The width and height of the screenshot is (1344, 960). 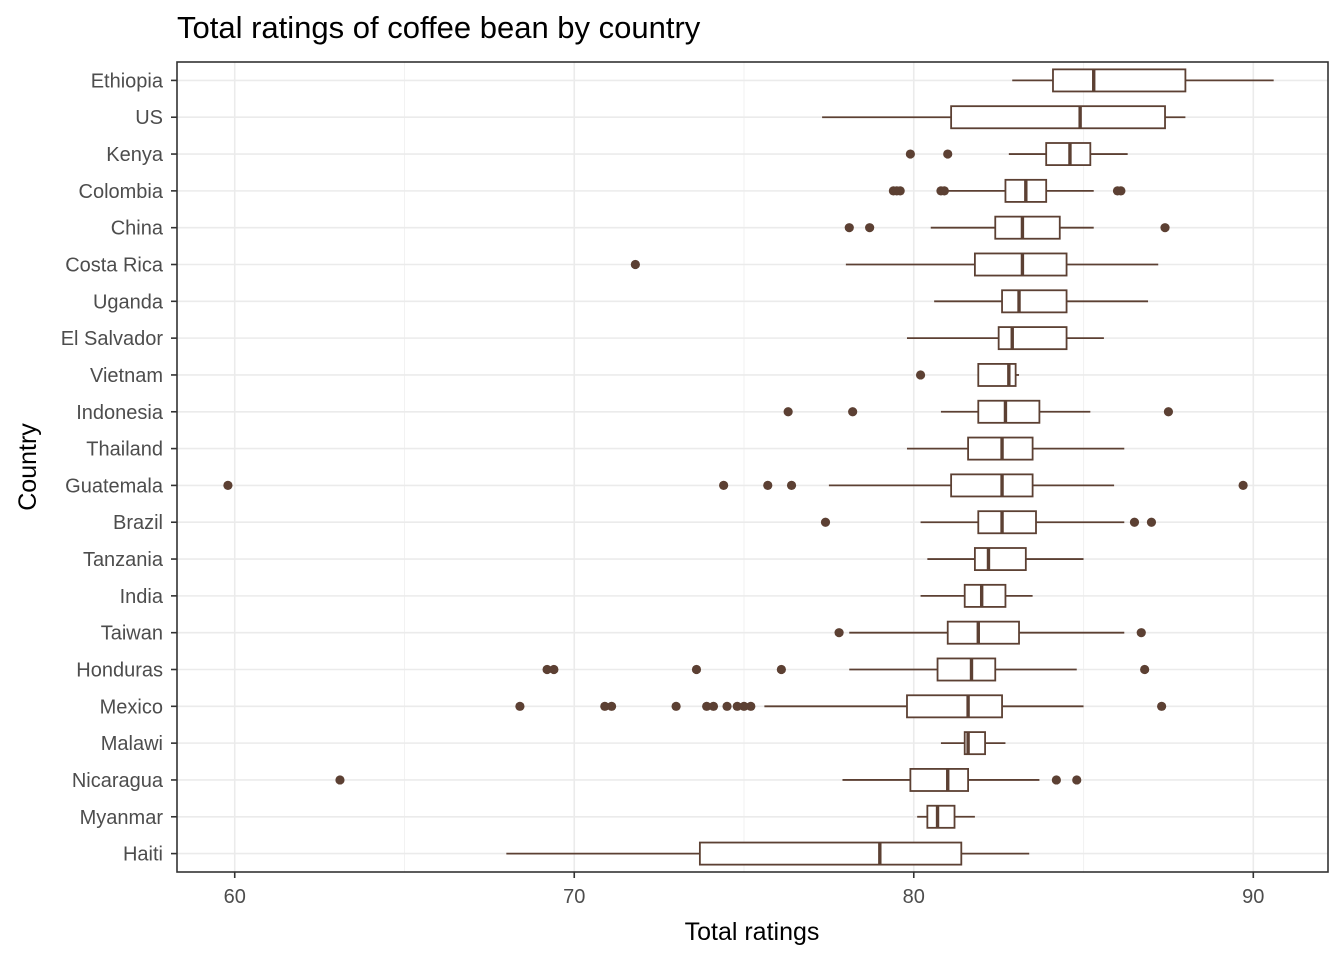 What do you see at coordinates (127, 81) in the screenshot?
I see `y-tick-label: Ethiopia` at bounding box center [127, 81].